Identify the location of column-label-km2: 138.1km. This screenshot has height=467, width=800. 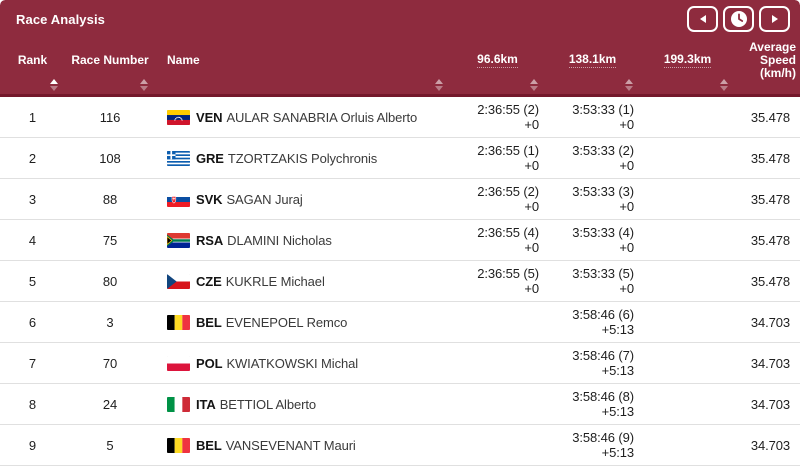
(592, 59).